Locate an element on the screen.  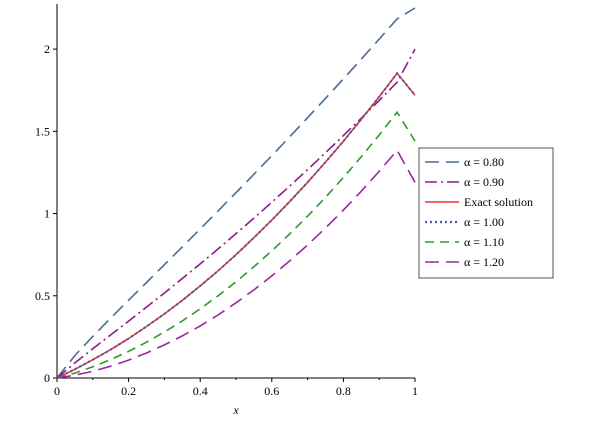
legend-label-1: α = 0.90 is located at coordinates (484, 182).